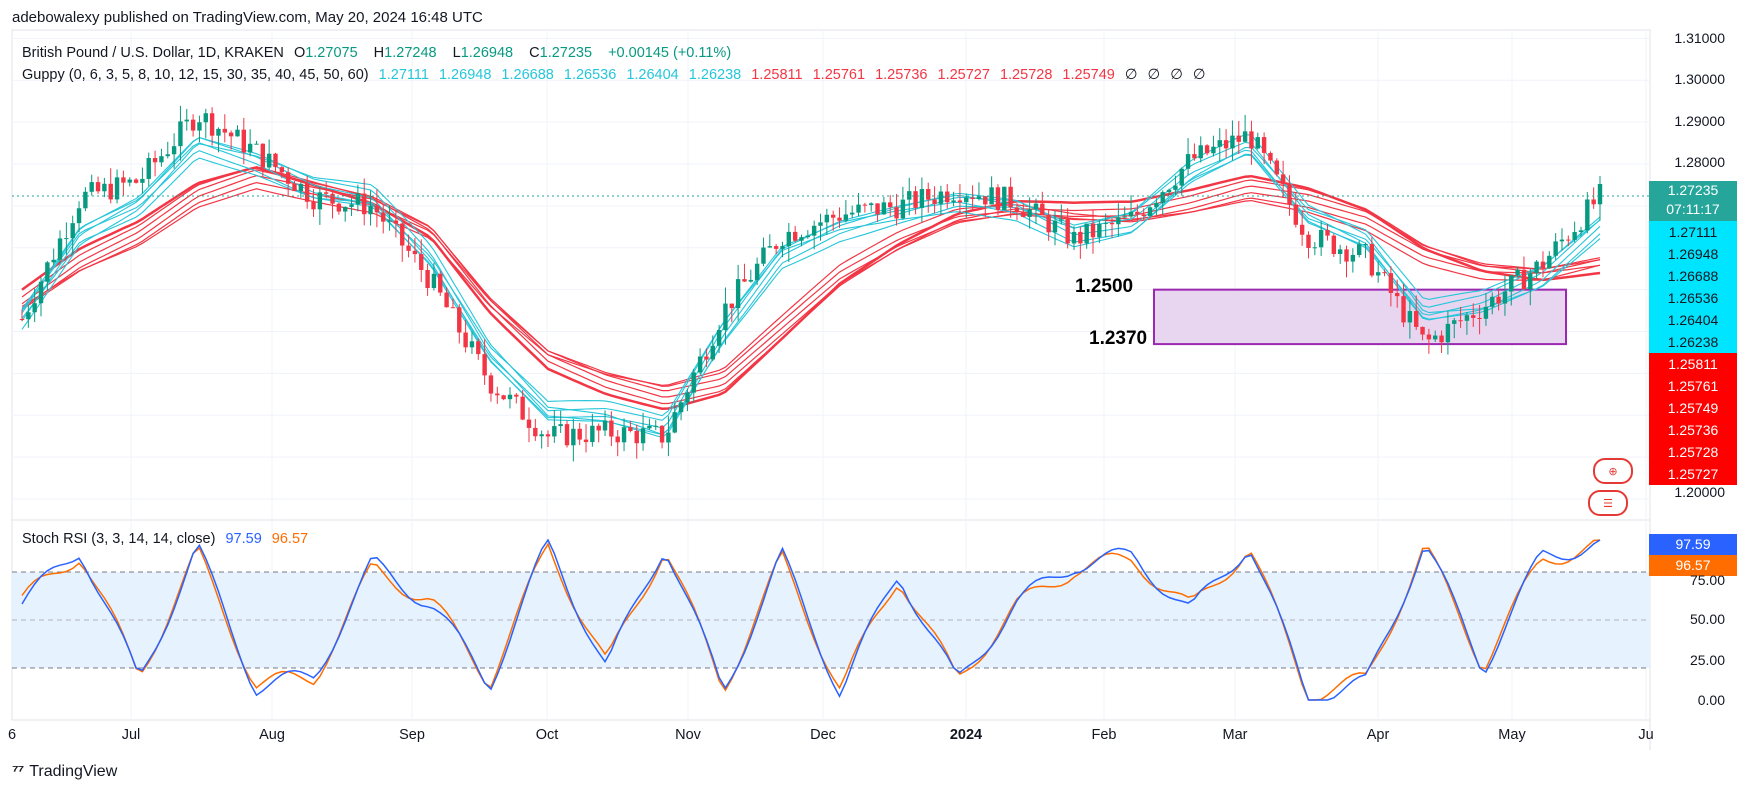 The width and height of the screenshot is (1747, 796). What do you see at coordinates (823, 735) in the screenshot?
I see `time-axis-label: Dec` at bounding box center [823, 735].